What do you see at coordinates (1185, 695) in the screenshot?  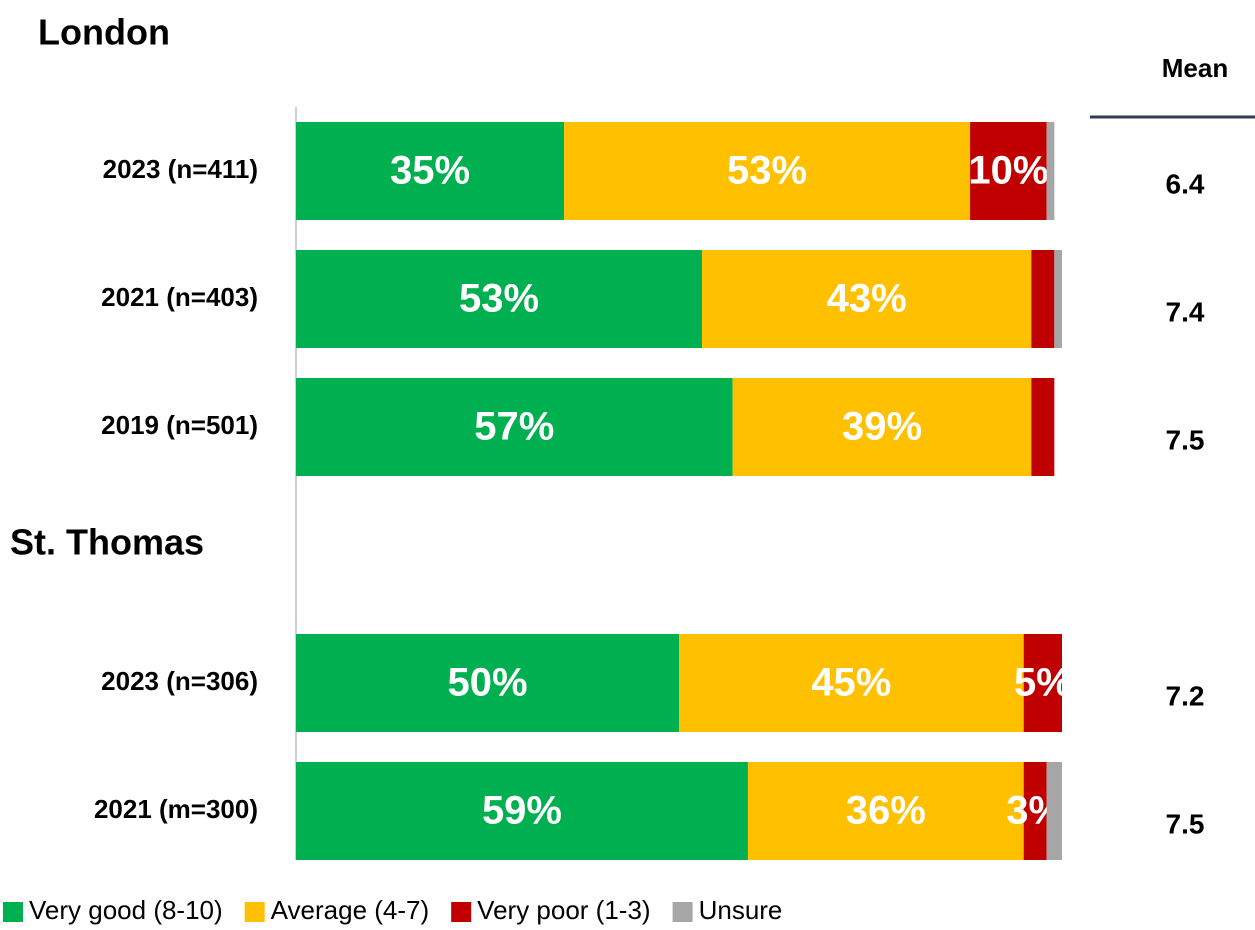 I see `mean-value: 7.2` at bounding box center [1185, 695].